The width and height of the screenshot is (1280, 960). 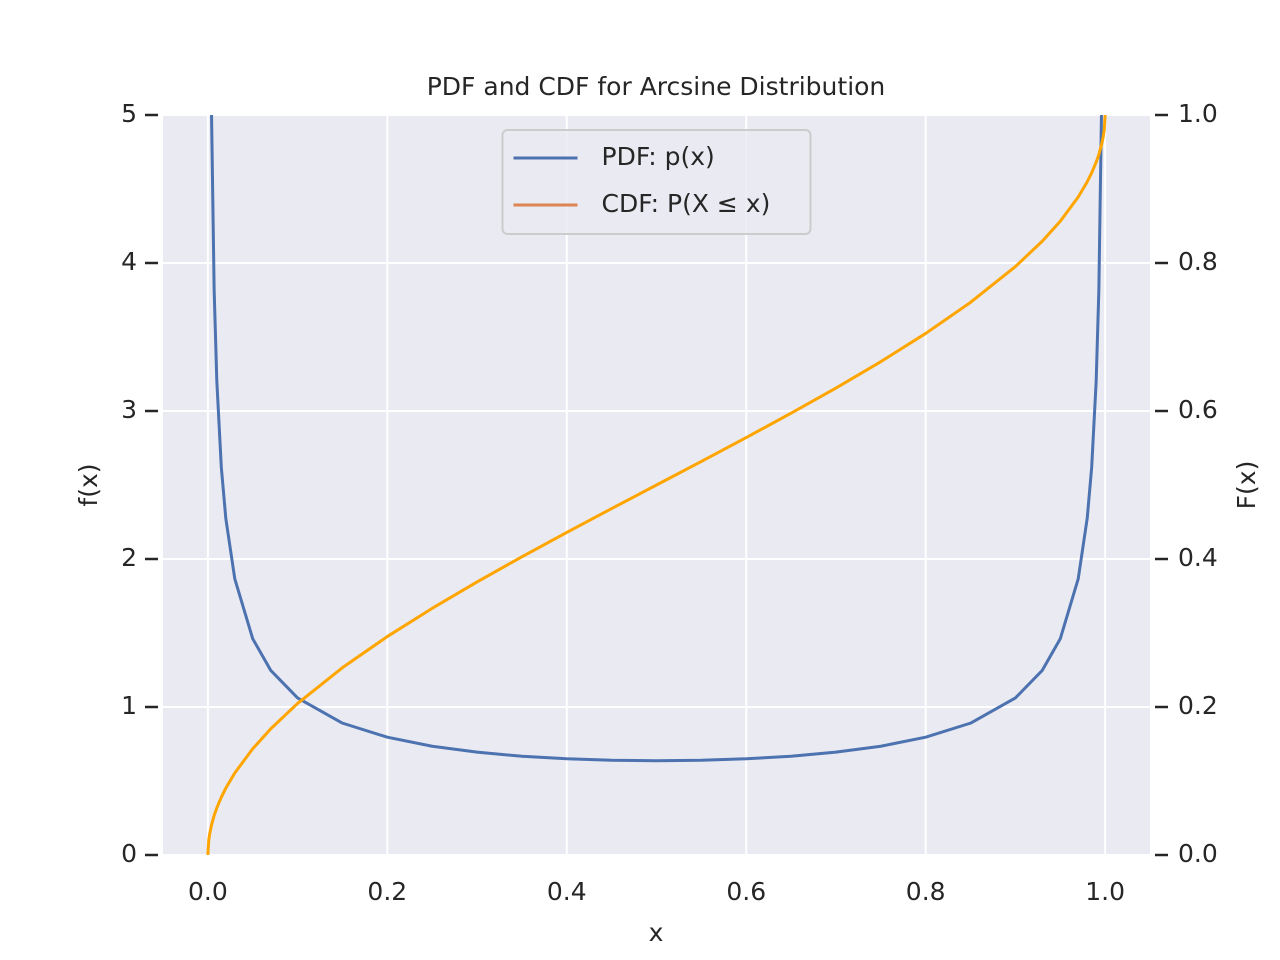 I want to click on y-axis-label: f(x), so click(x=88, y=484).